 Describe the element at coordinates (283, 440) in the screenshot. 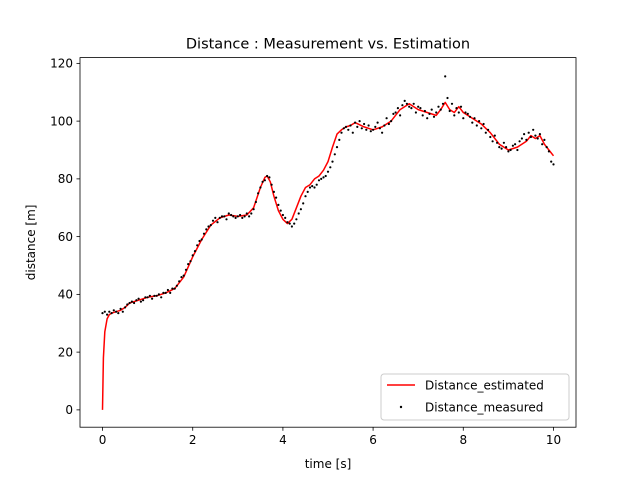

I see `x-tick-label: 4` at that location.